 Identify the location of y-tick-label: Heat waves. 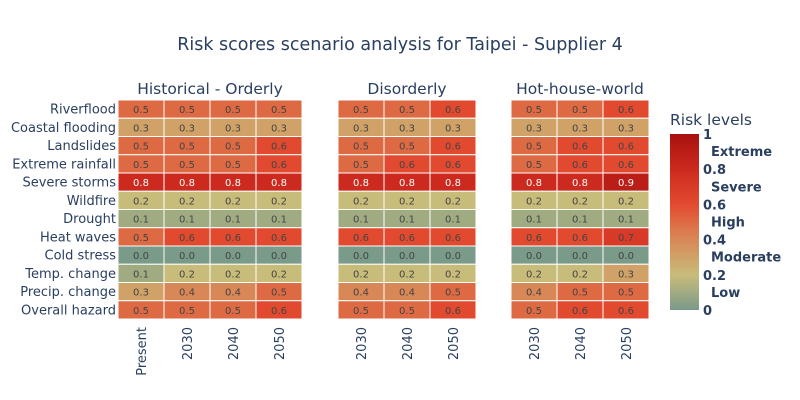
(78, 237).